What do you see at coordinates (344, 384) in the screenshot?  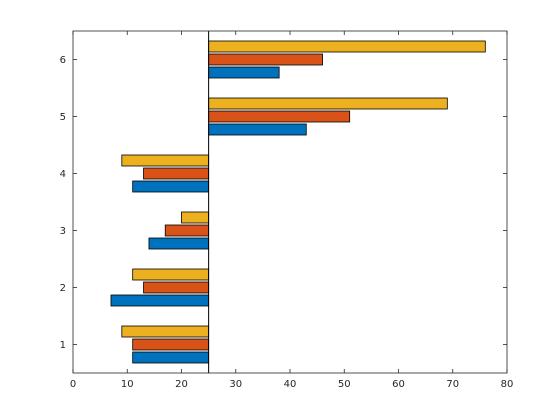 I see `x-tick-label: 50` at bounding box center [344, 384].